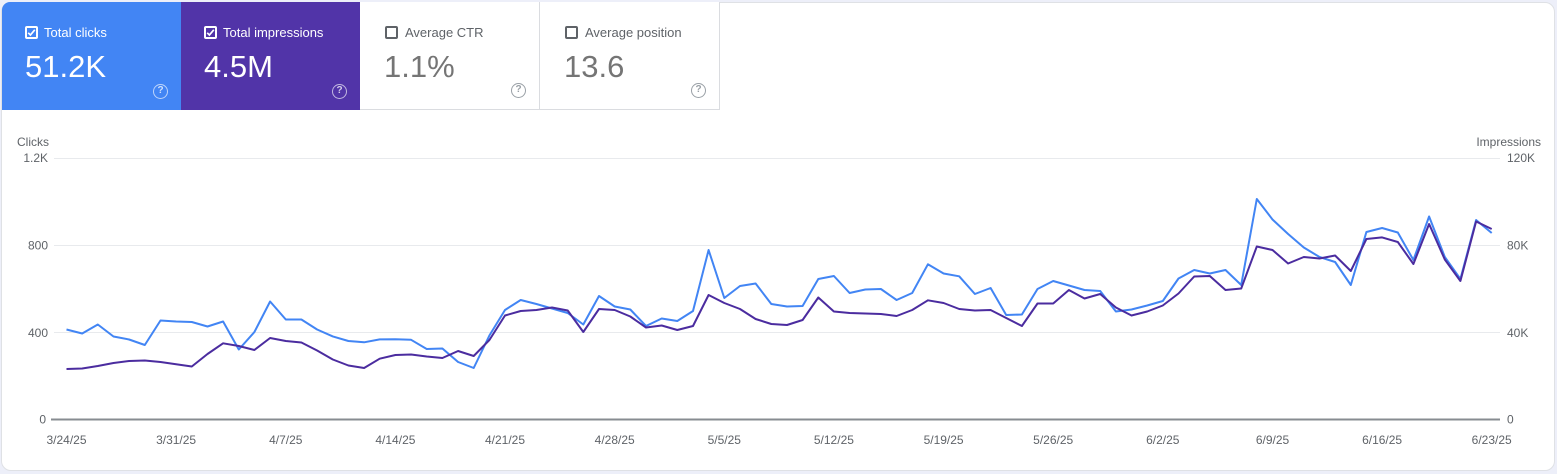 Image resolution: width=1557 pixels, height=474 pixels. What do you see at coordinates (1517, 333) in the screenshot?
I see `svg-text: 40K` at bounding box center [1517, 333].